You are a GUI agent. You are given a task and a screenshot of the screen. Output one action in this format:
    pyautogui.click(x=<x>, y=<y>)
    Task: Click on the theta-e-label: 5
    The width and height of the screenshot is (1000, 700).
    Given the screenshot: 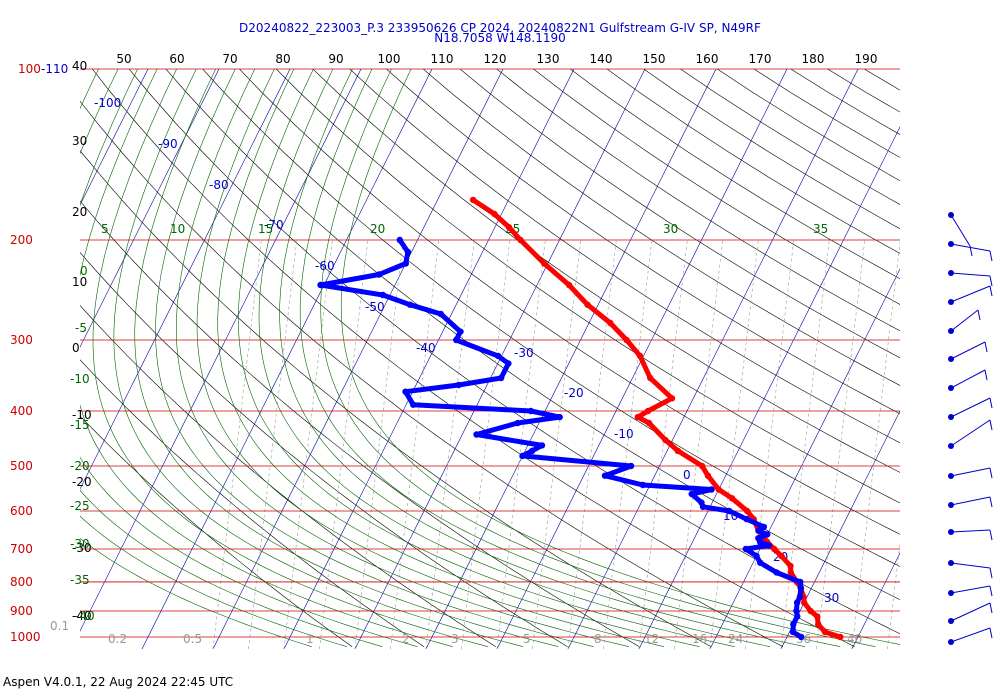 What is the action you would take?
    pyautogui.click(x=105, y=229)
    